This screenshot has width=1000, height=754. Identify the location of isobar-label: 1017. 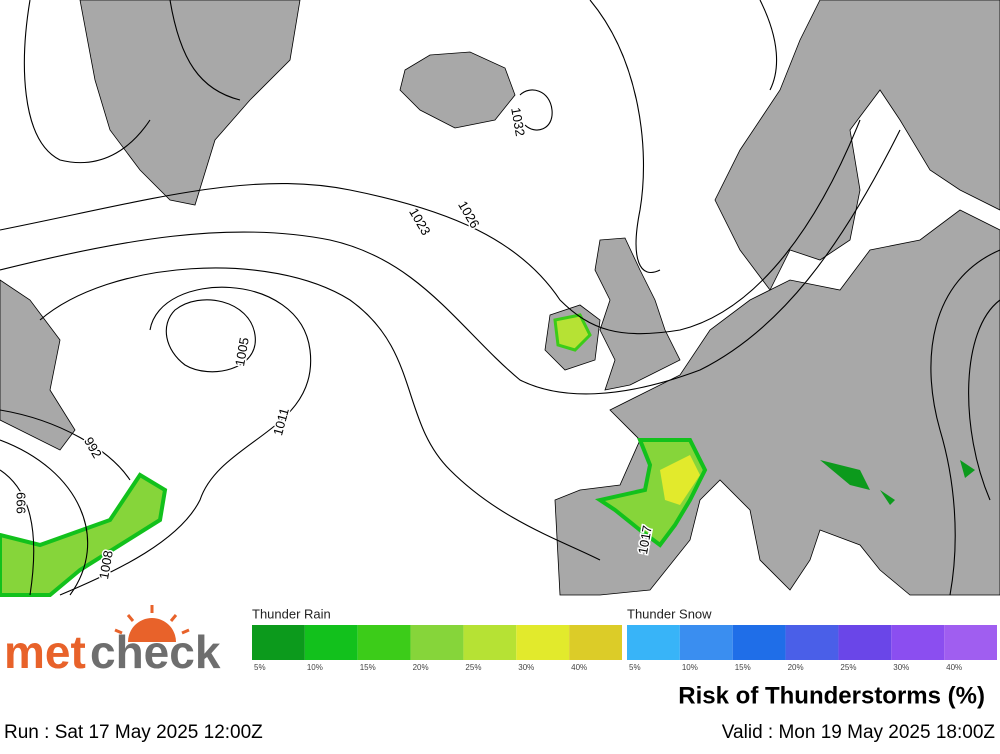
(645, 539).